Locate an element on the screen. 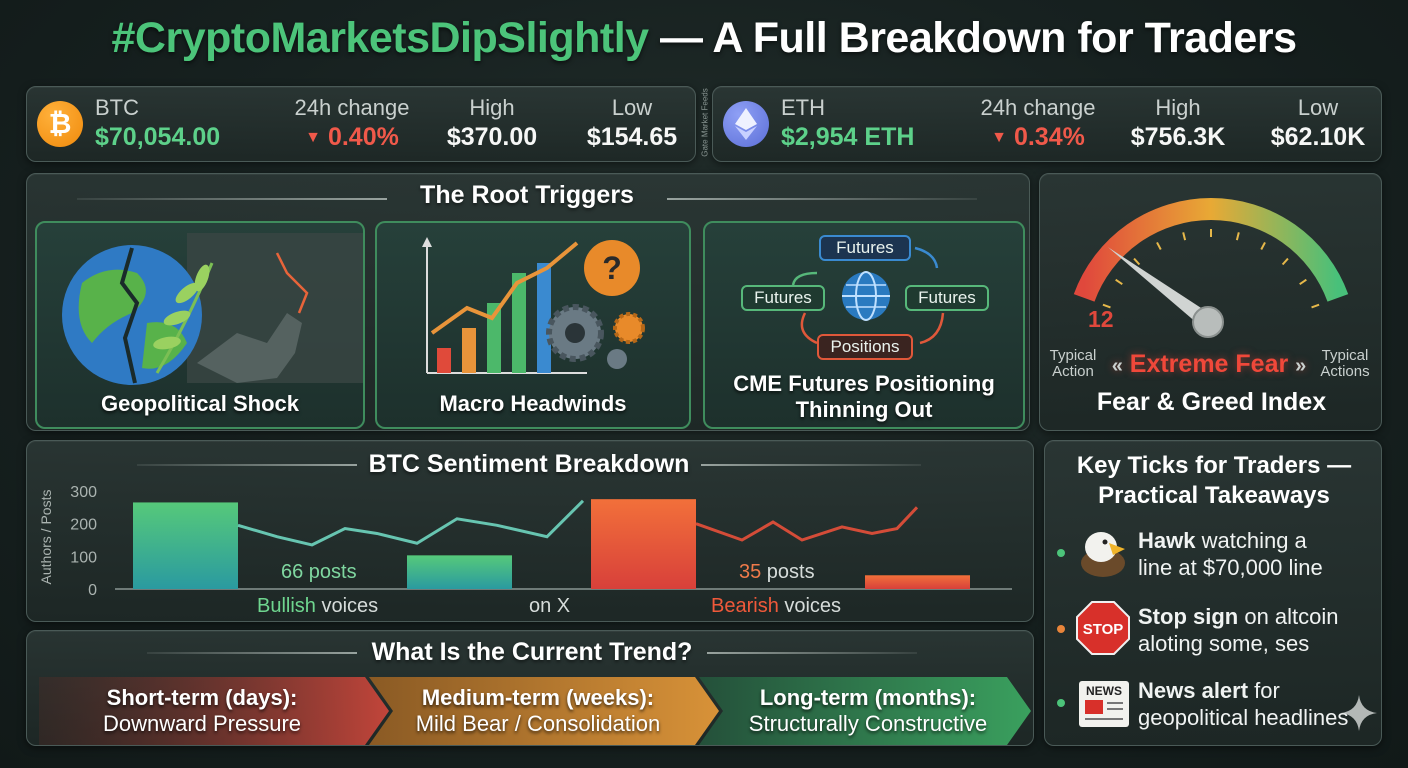 The width and height of the screenshot is (1408, 768). trend-medium-term-desc: Mild Bear / Consolidation is located at coordinates (538, 723).